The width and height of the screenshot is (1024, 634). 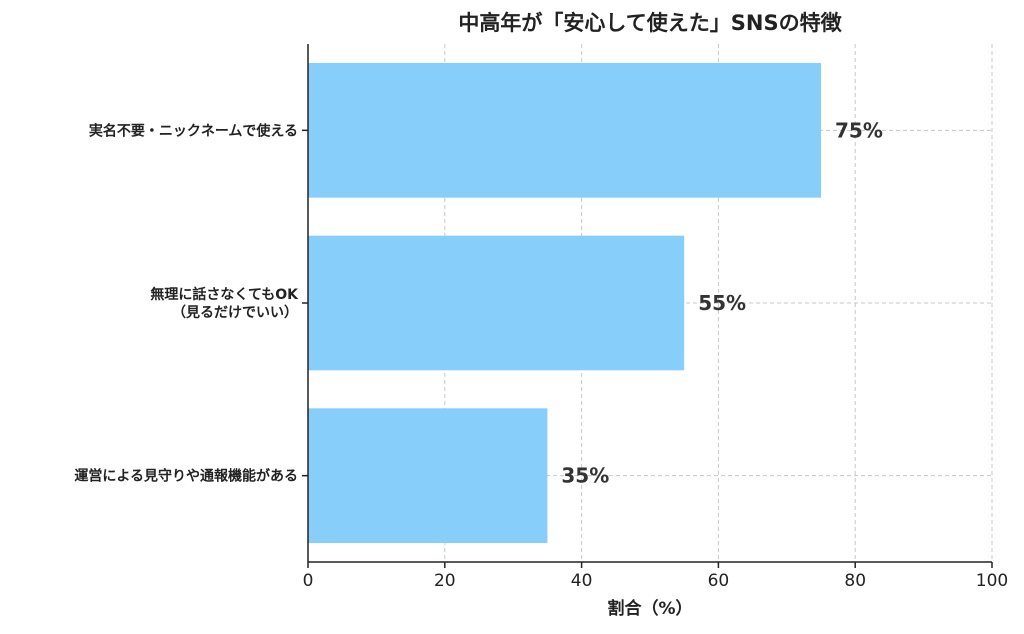 What do you see at coordinates (445, 581) in the screenshot?
I see `x-tick-label: 20` at bounding box center [445, 581].